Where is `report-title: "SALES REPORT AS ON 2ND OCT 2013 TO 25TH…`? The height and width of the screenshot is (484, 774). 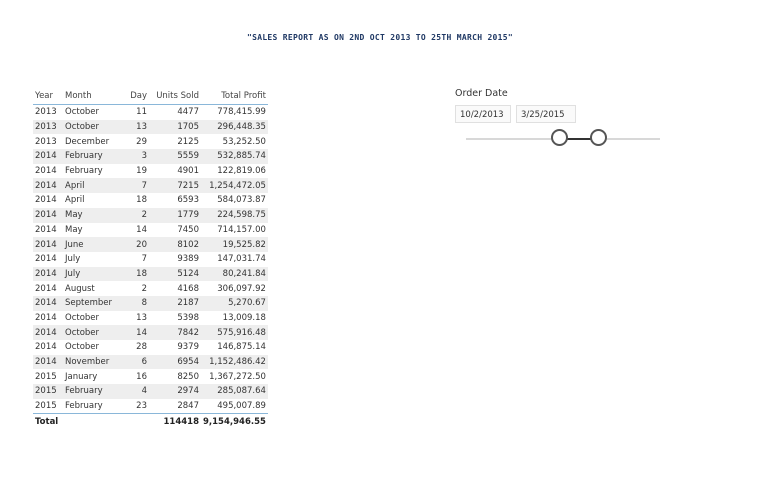
report-title: "SALES REPORT AS ON 2ND OCT 2013 TO 25TH… is located at coordinates (380, 37).